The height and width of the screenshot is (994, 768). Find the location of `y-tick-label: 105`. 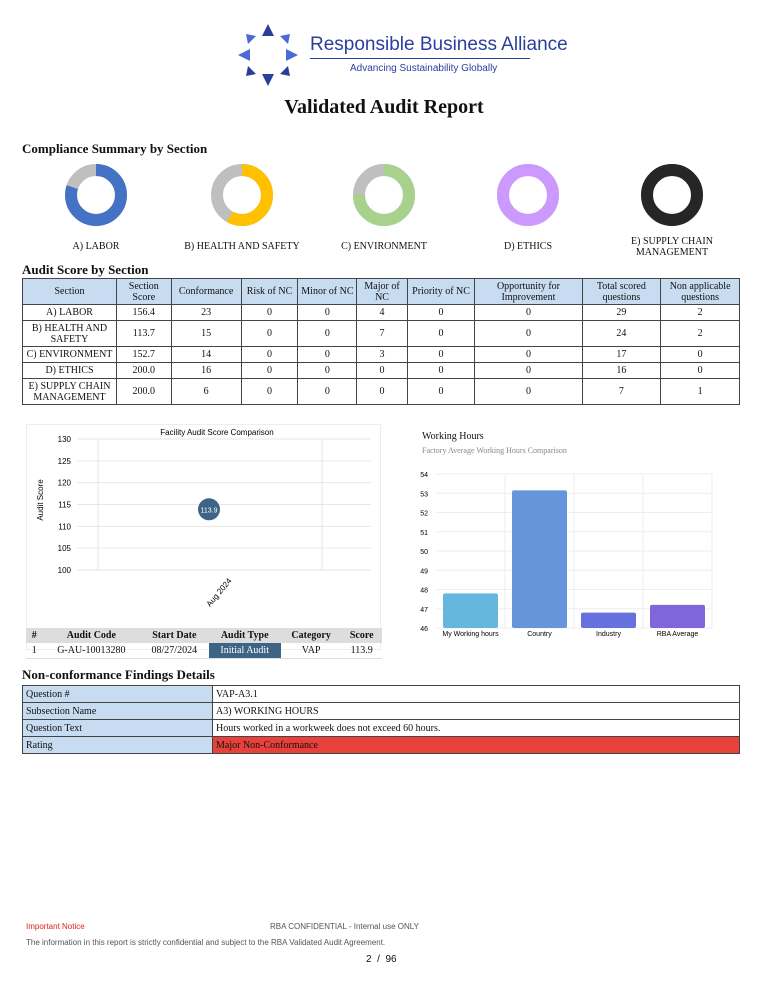

y-tick-label: 105 is located at coordinates (65, 548).